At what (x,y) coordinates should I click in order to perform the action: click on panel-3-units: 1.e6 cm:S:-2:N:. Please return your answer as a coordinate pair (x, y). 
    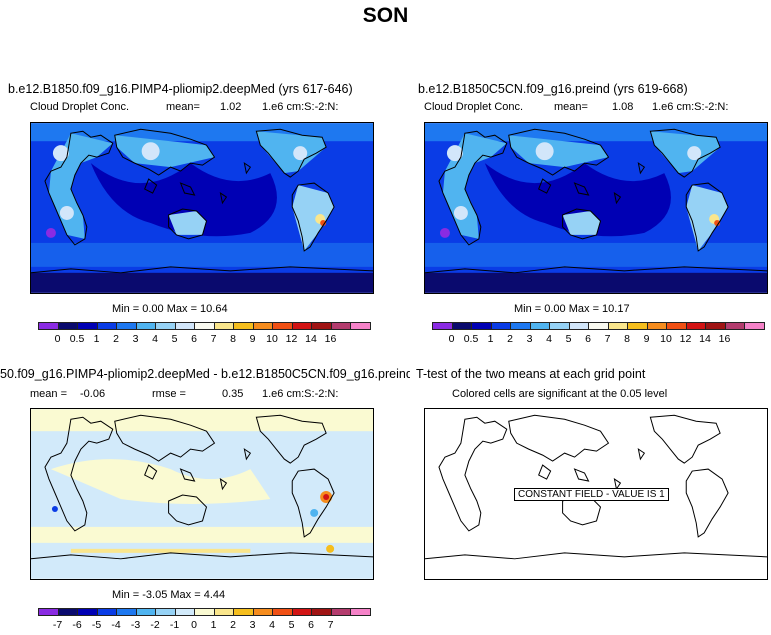
    Looking at the image, I should click on (300, 394).